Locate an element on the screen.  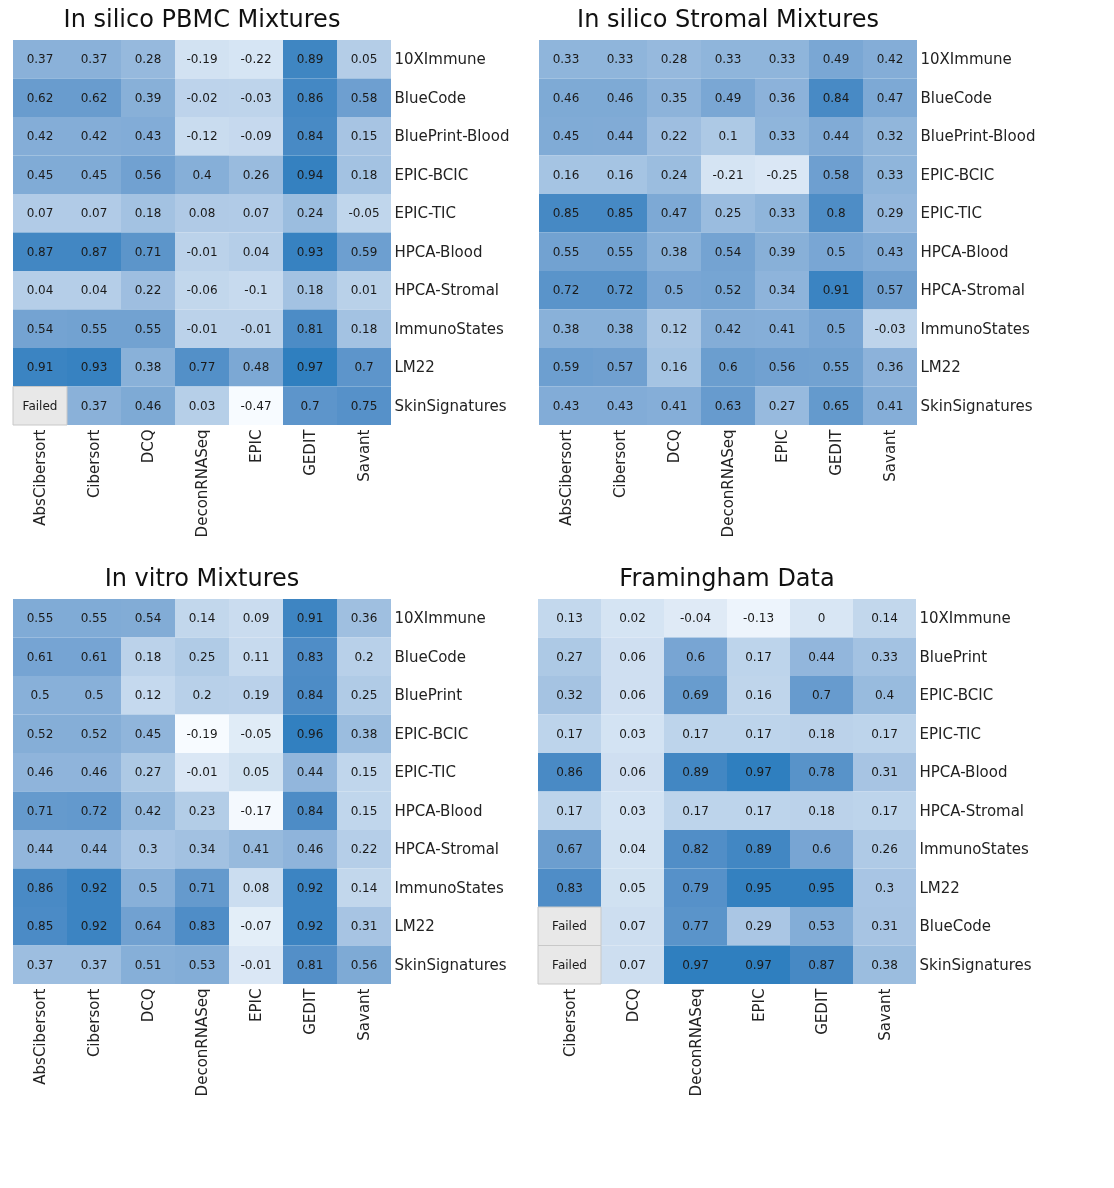
x-tick-label: Cibersort is located at coordinates (94, 464).